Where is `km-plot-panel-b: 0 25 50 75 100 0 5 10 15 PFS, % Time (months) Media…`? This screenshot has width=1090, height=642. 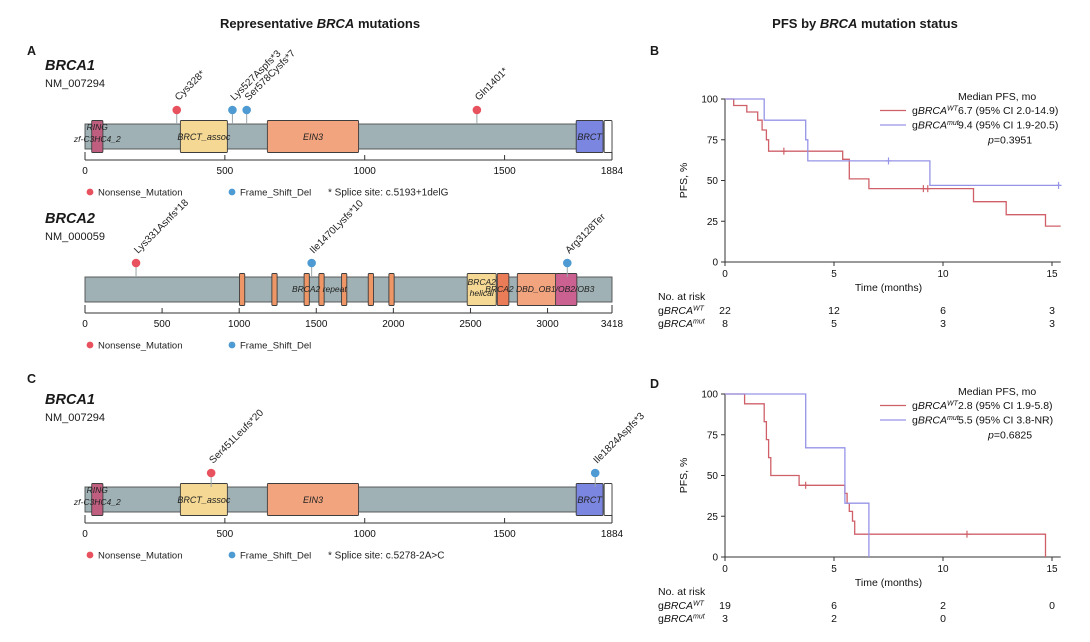
km-plot-panel-b: 0 25 50 75 100 0 5 10 15 PFS, % Time (months) Media… is located at coordinates (860, 210).